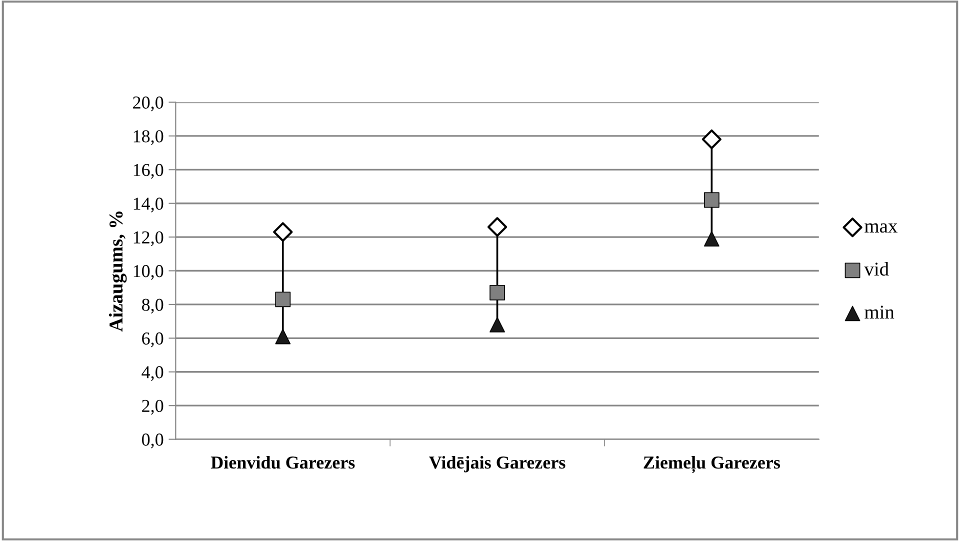 This screenshot has height=541, width=960. Describe the element at coordinates (153, 306) in the screenshot. I see `y-tick-label: 8,0` at that location.